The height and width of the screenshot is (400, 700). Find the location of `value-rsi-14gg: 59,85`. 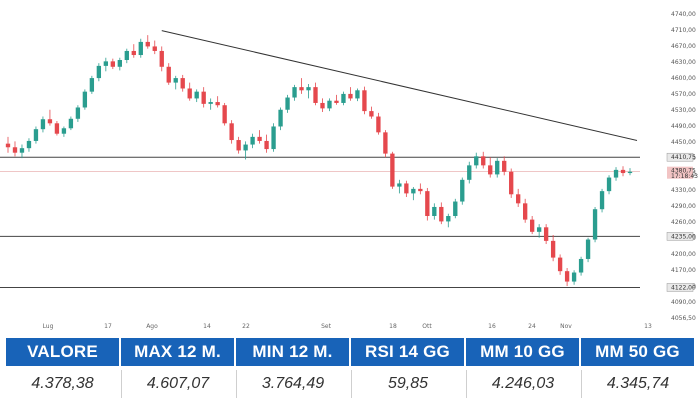

value-rsi-14gg: 59,85 is located at coordinates (407, 384).